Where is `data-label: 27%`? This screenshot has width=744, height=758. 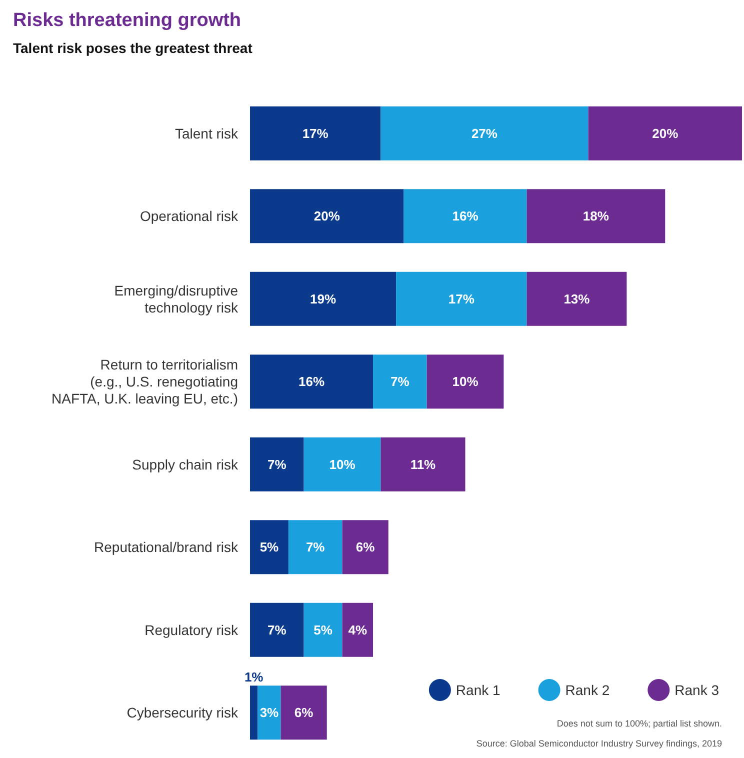
data-label: 27% is located at coordinates (484, 133).